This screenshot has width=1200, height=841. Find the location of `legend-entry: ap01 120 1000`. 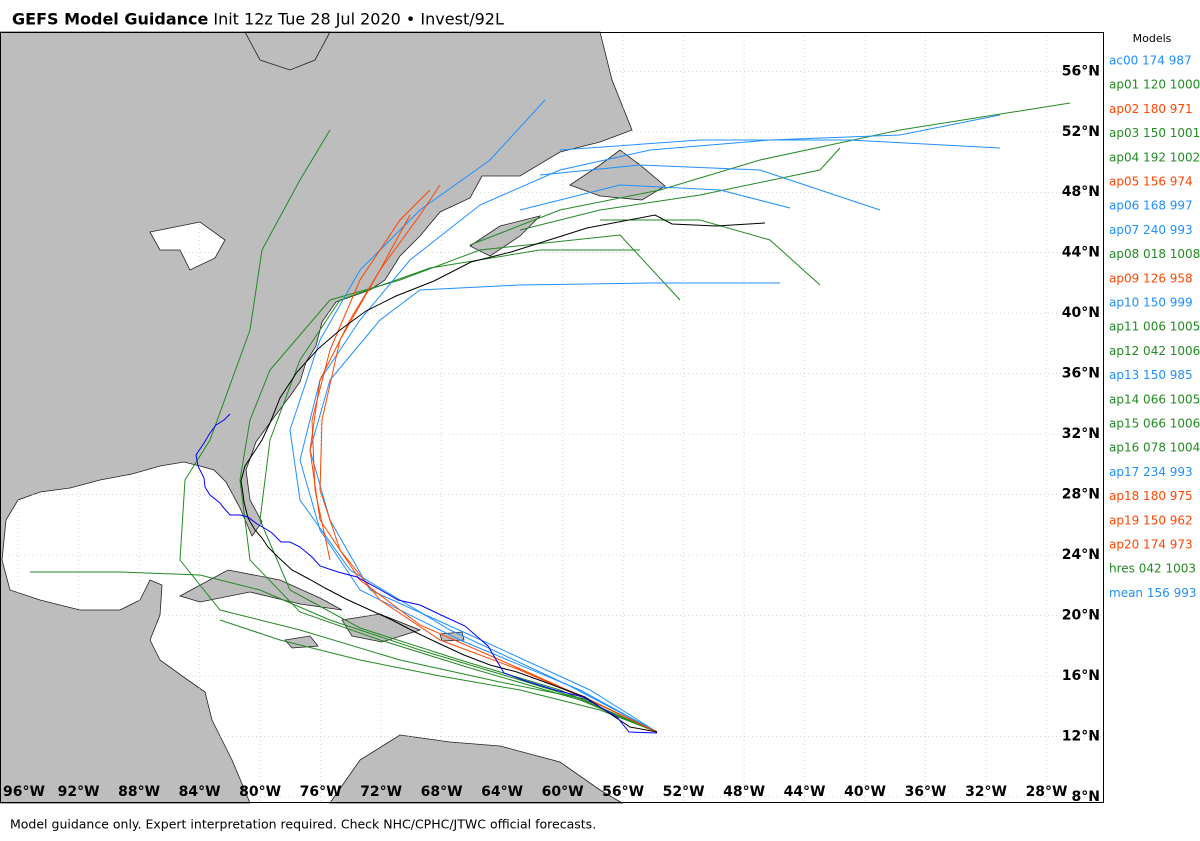

legend-entry: ap01 120 1000 is located at coordinates (1154, 85).